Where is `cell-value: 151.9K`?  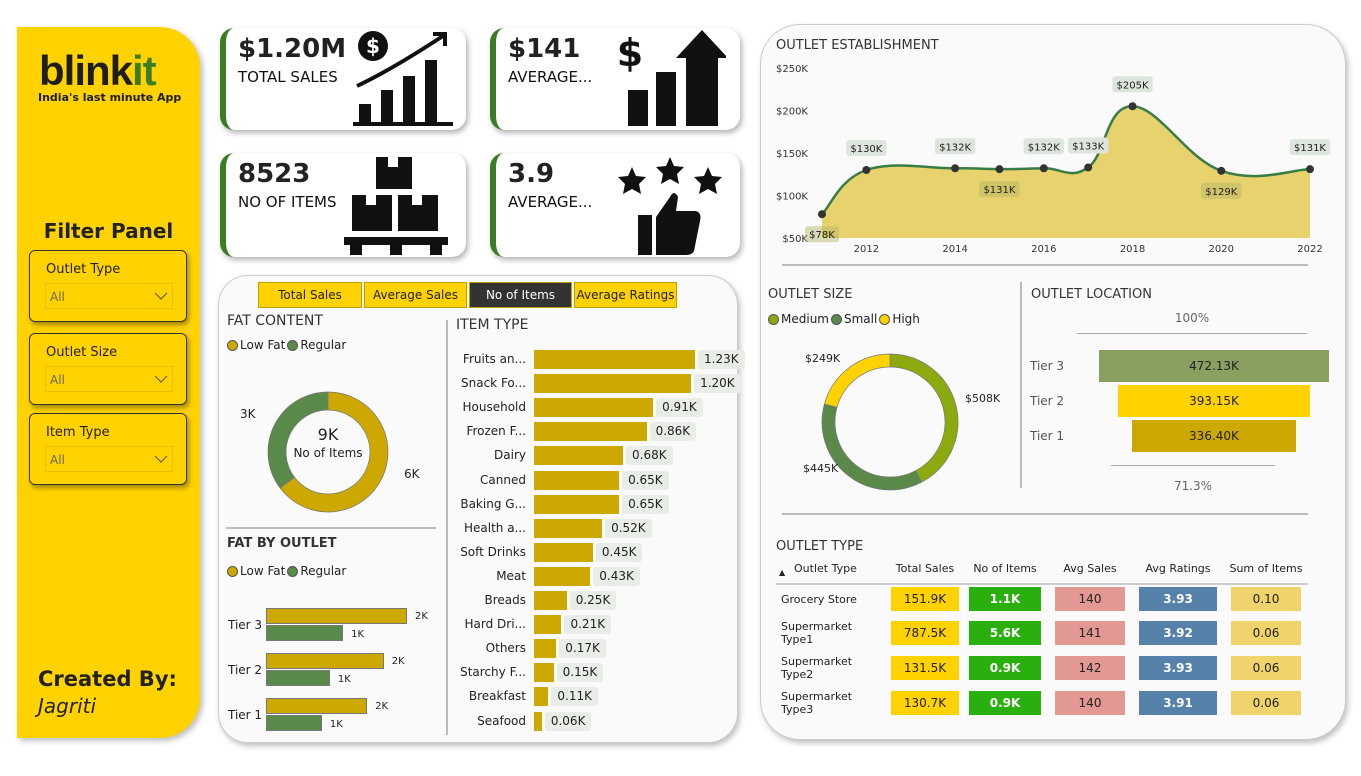 cell-value: 151.9K is located at coordinates (925, 599).